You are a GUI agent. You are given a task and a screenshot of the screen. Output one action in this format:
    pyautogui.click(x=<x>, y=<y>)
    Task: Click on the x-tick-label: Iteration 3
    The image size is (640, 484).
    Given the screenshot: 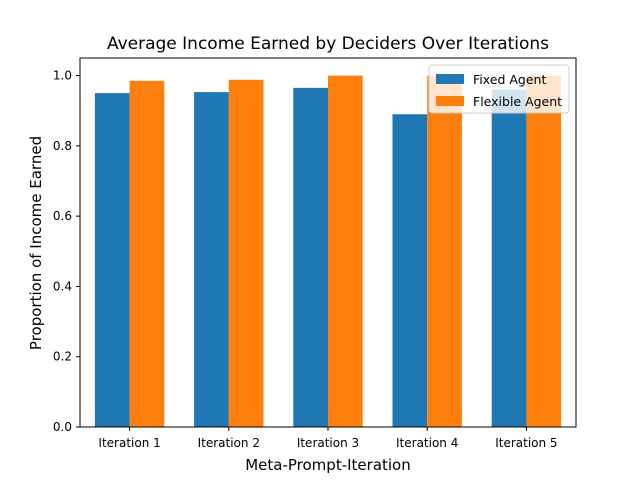 What is the action you would take?
    pyautogui.click(x=328, y=443)
    